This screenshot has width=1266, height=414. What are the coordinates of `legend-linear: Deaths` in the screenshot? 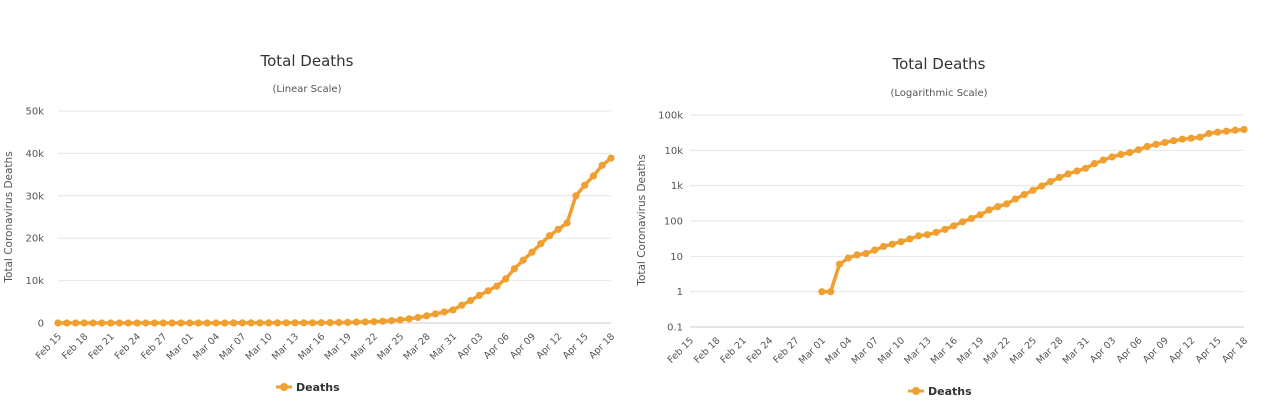 It's located at (308, 387).